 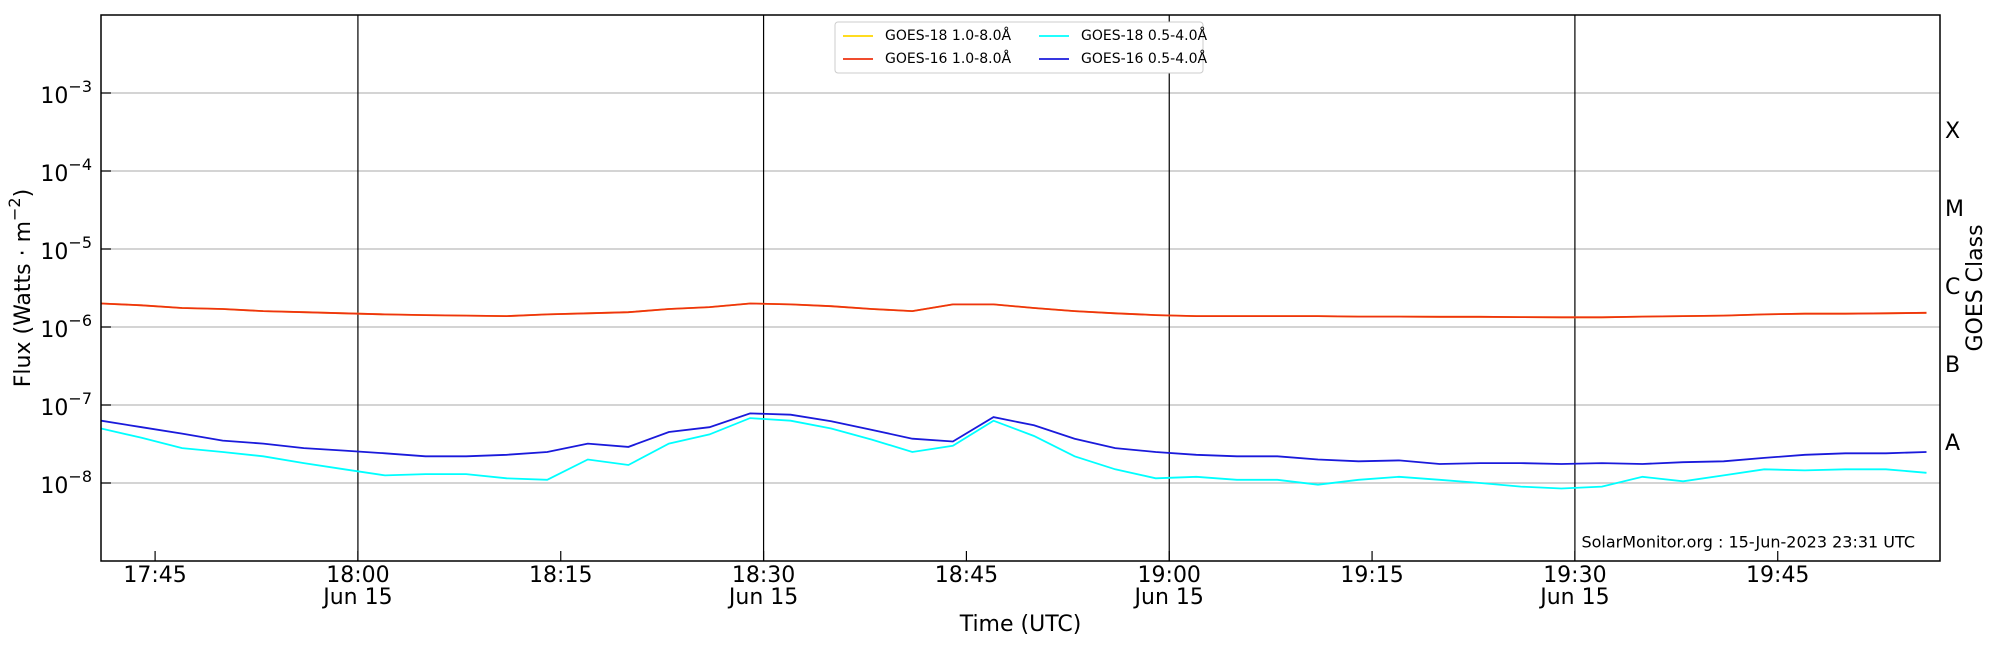 I want to click on y-tick-label: 10⁻⁴, so click(x=66, y=171).